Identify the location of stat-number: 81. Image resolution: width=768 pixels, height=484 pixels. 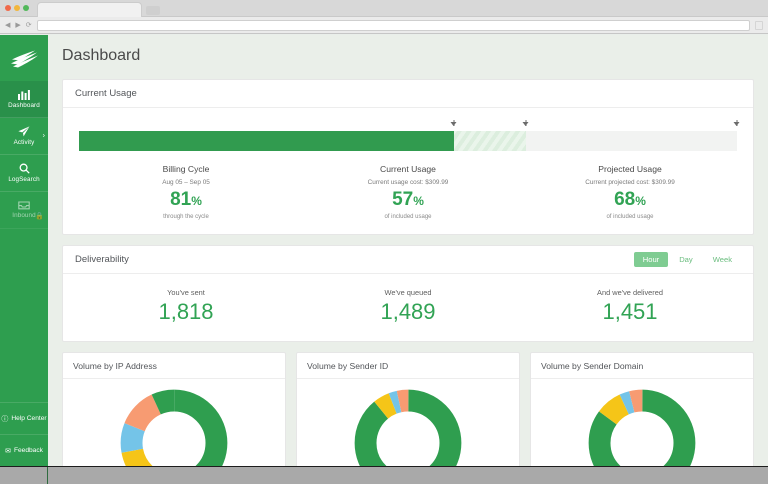
(181, 199).